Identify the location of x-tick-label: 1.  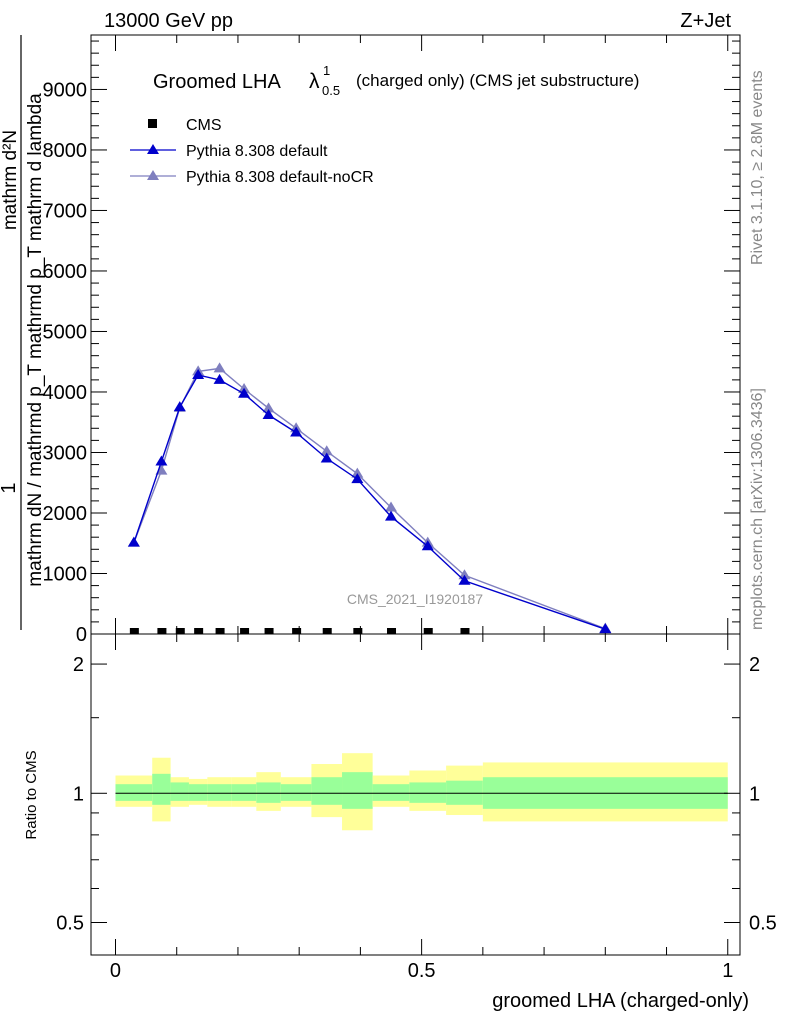
(727, 971).